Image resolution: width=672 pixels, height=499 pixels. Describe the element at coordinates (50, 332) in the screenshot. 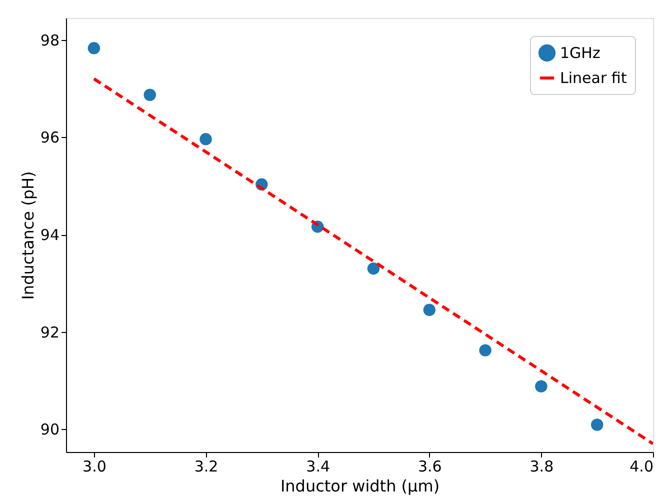

I see `y-tick-label: 92` at that location.